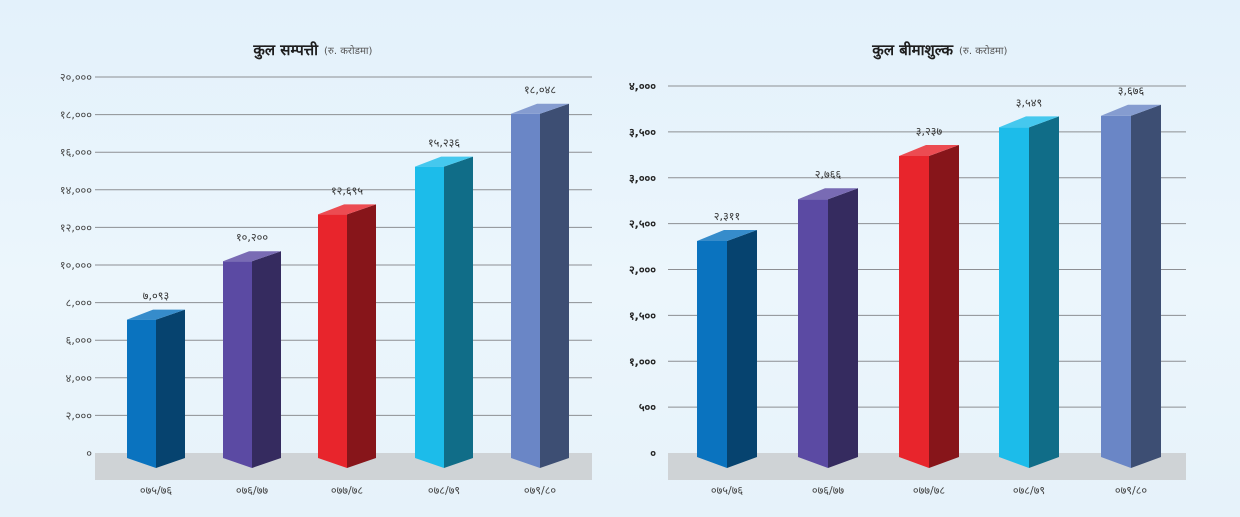  I want to click on y-tick-label: ८,०००, so click(79, 303).